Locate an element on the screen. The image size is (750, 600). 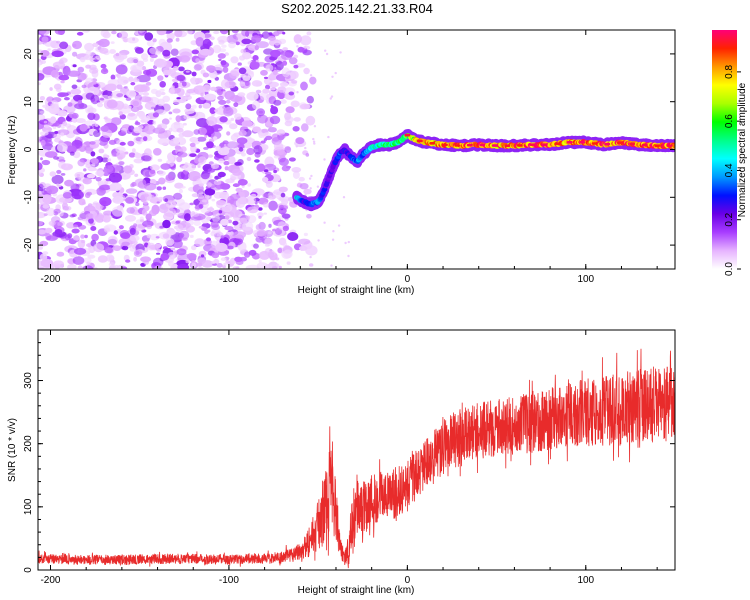
spectrogram-x-tick-label: -100 is located at coordinates (229, 279).